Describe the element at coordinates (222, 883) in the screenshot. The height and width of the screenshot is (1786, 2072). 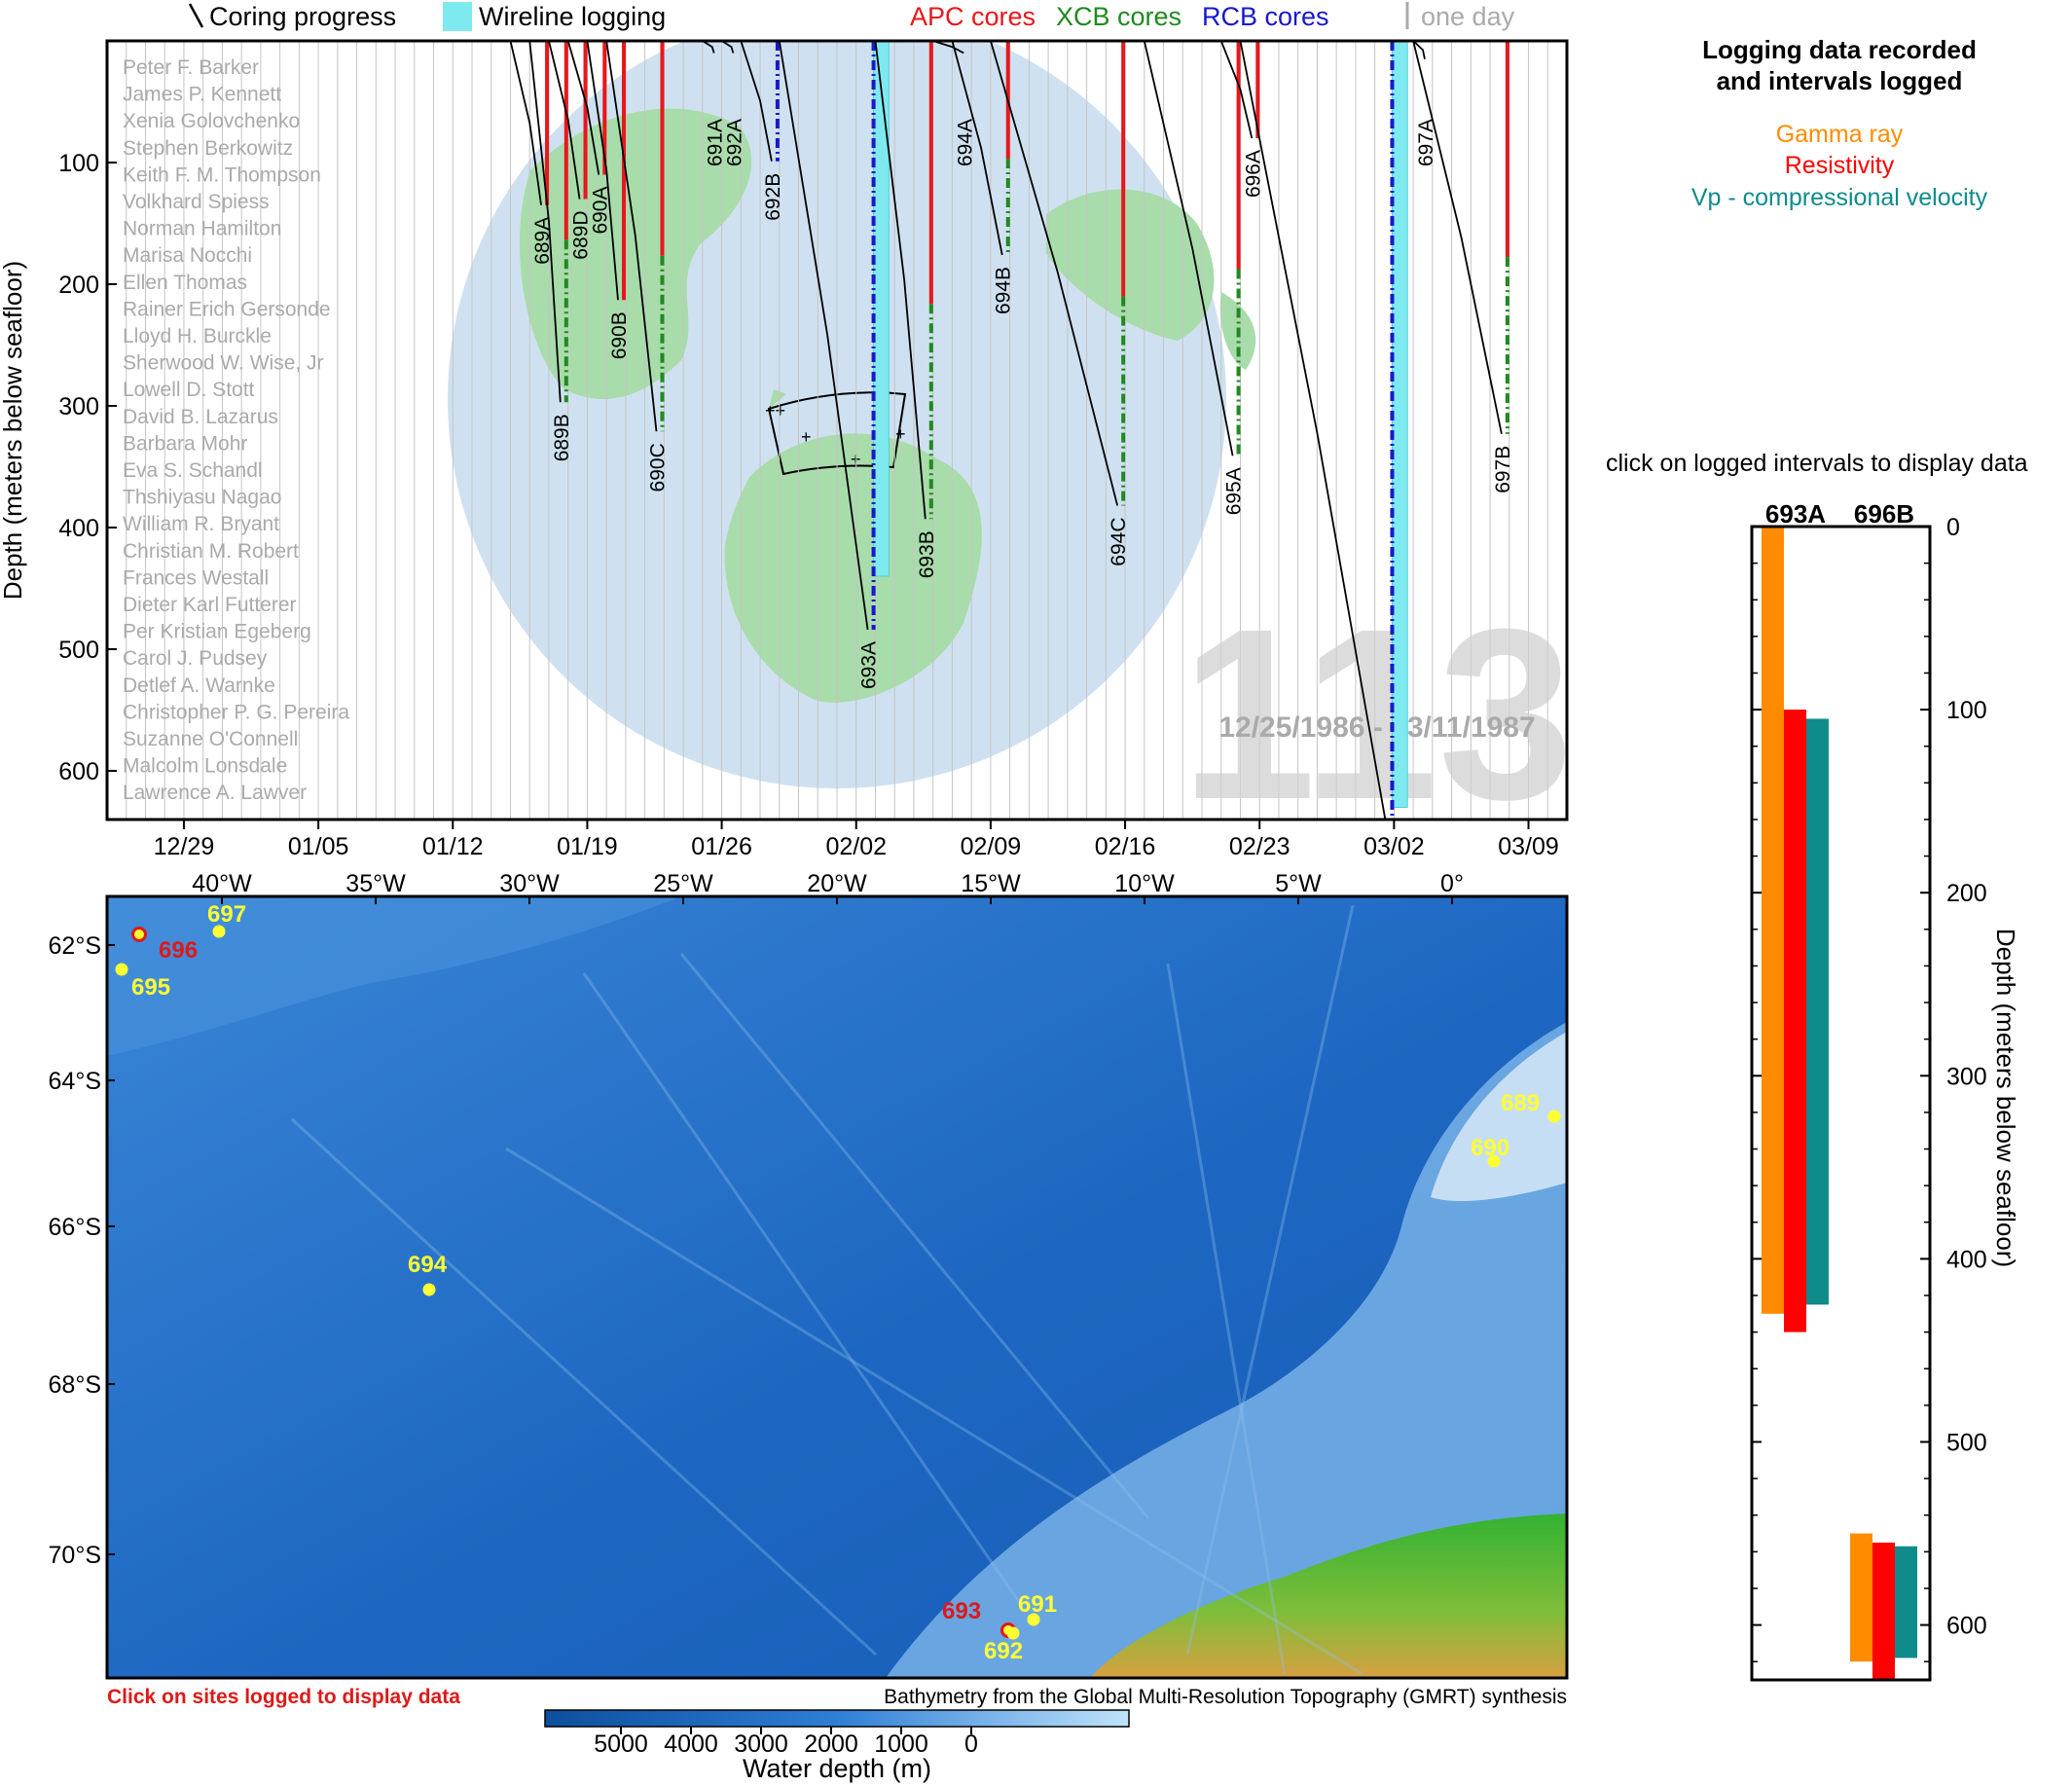
I see `longitude-label: 40°W` at that location.